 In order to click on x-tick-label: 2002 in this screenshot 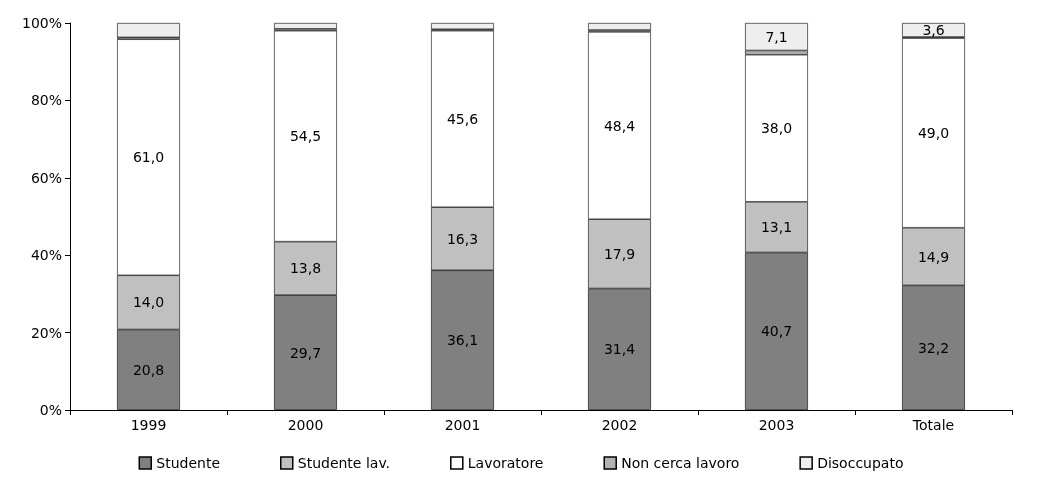, I will do `click(619, 425)`.